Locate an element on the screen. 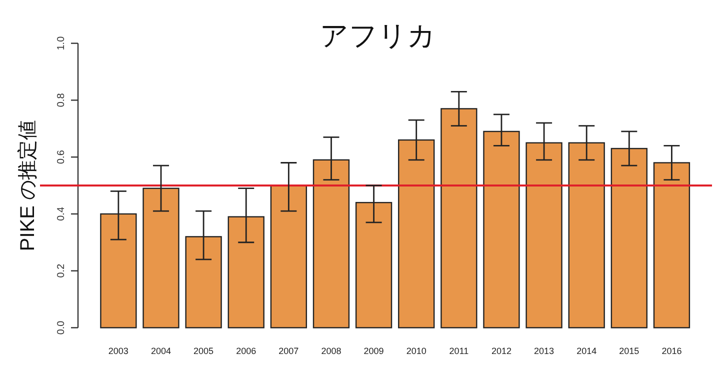 This screenshot has height=383, width=728. y-tick-label: 1.0 is located at coordinates (61, 43).